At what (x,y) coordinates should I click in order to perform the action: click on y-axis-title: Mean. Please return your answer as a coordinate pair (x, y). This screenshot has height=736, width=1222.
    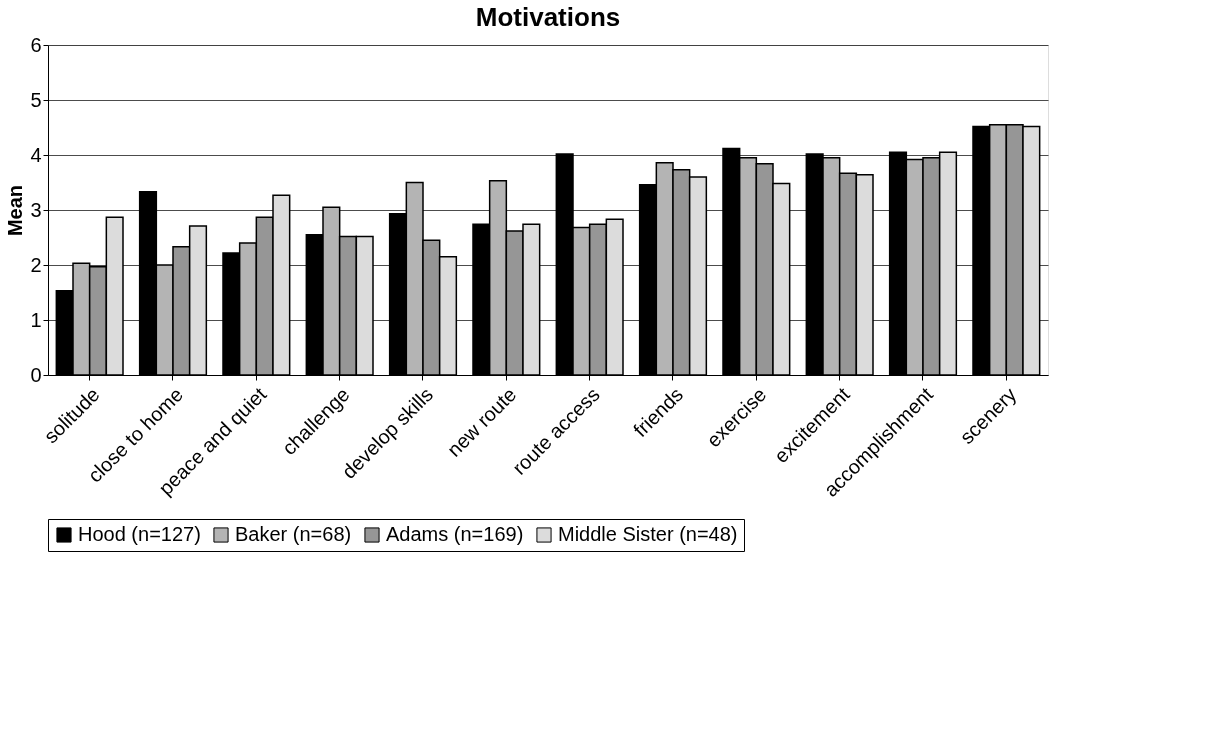
    Looking at the image, I should click on (15, 210).